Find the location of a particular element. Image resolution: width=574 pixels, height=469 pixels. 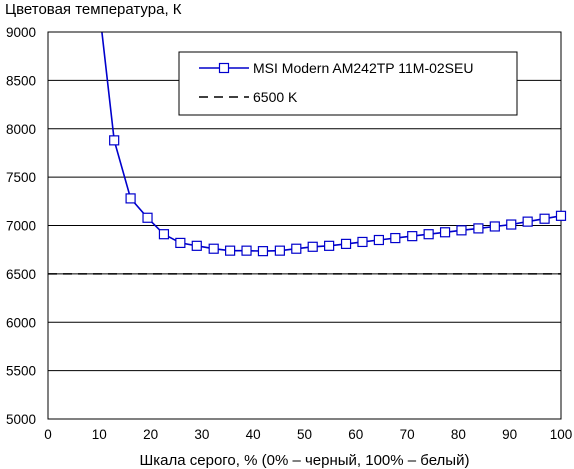

x-tick-labels: 0 10 20 30 40 50 60 70 80 90 100 is located at coordinates (308, 434).